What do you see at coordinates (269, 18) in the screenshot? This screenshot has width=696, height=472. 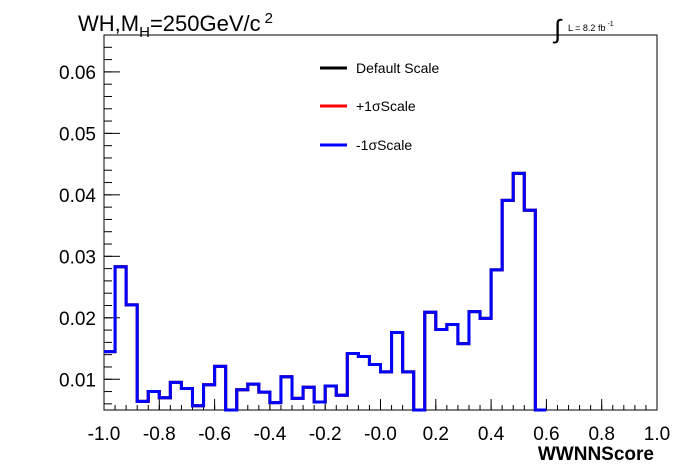 I see `title-superscript: 2` at bounding box center [269, 18].